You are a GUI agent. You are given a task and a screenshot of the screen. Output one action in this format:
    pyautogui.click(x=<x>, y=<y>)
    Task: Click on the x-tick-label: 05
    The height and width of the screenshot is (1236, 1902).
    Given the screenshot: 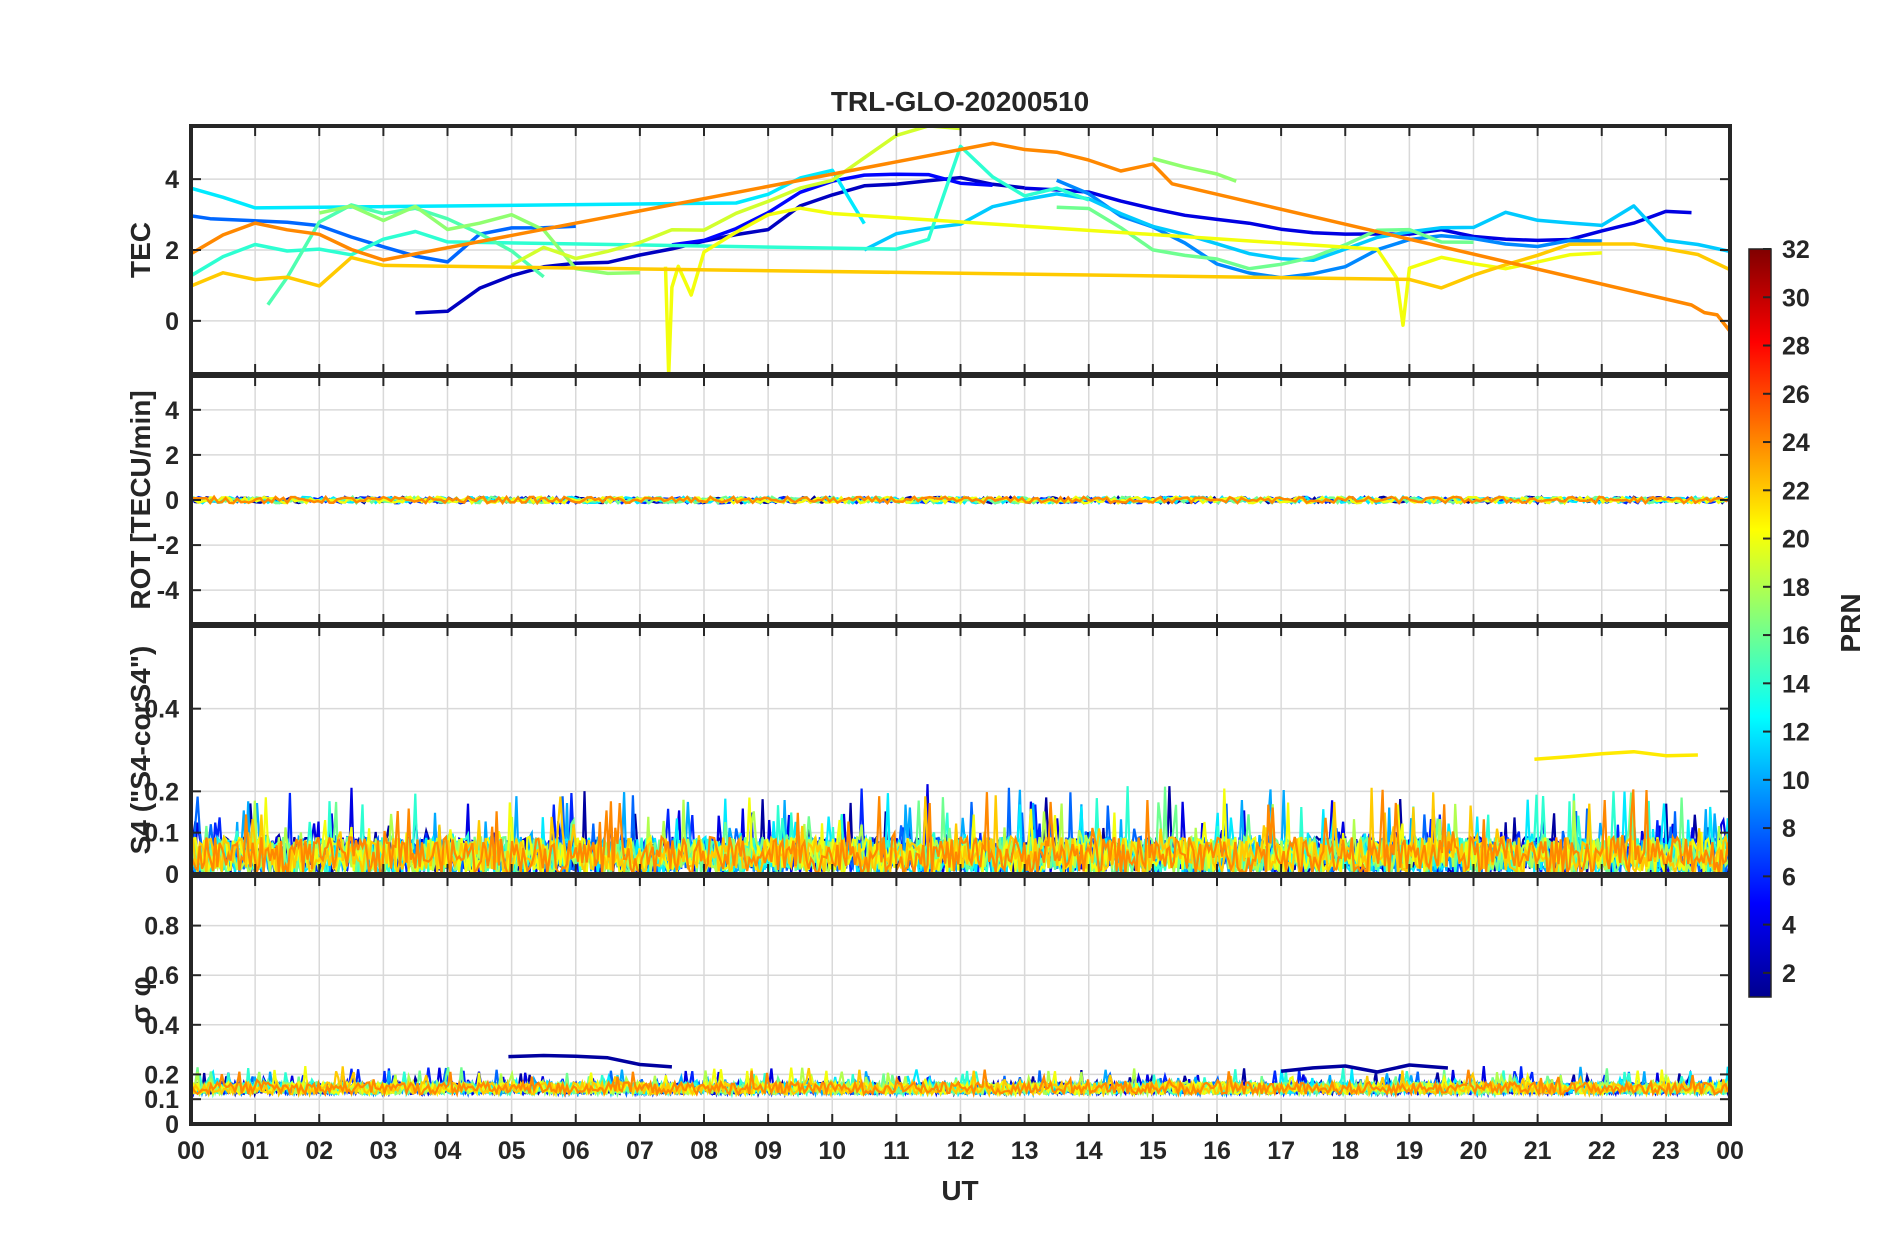 What is the action you would take?
    pyautogui.click(x=512, y=1151)
    